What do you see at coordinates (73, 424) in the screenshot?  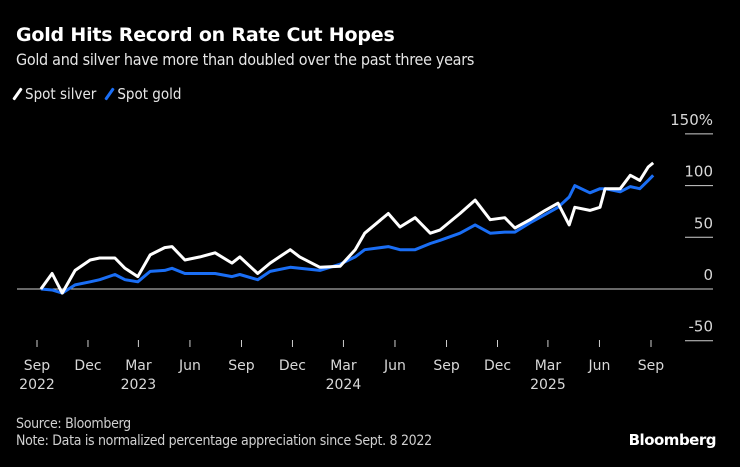 I see `source-text: Source: Bloomberg` at bounding box center [73, 424].